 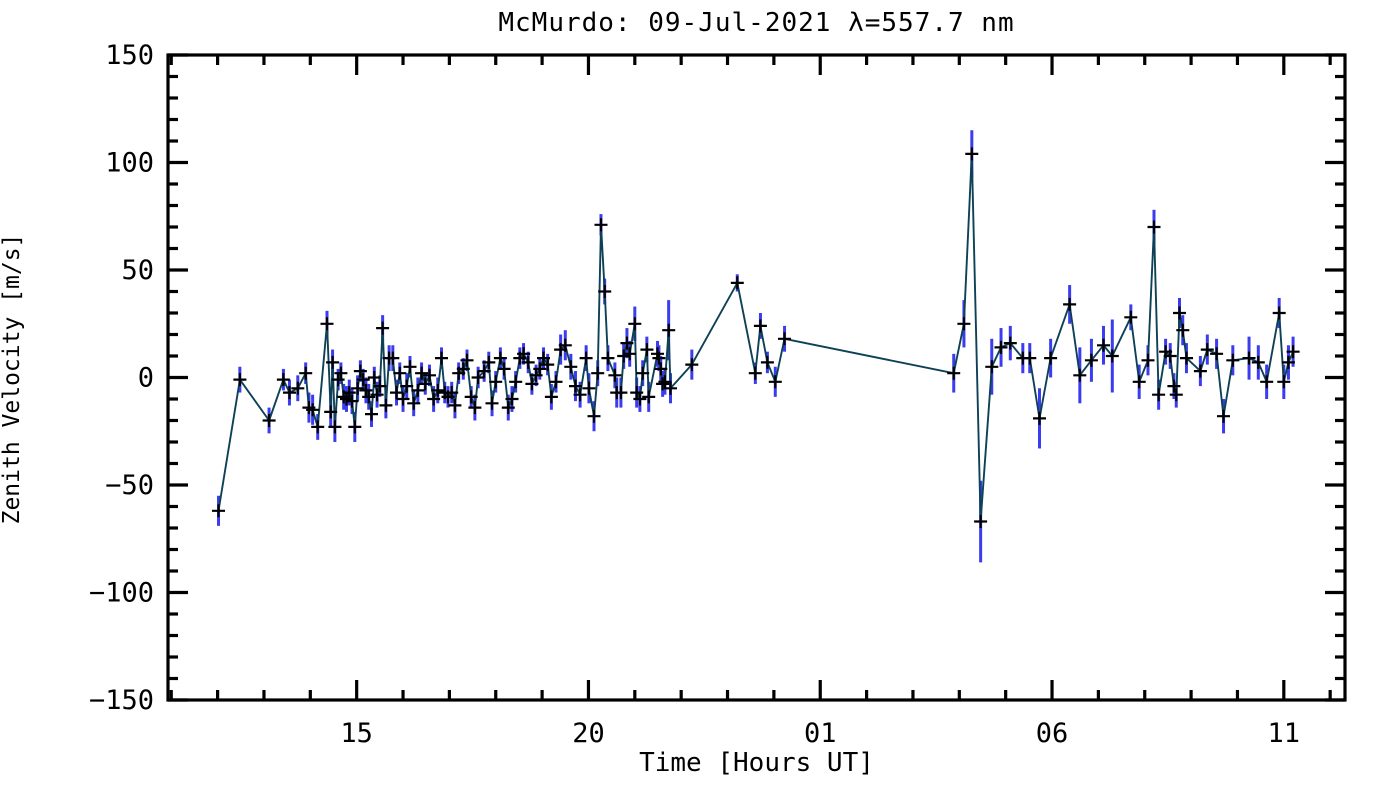 What do you see at coordinates (121, 700) in the screenshot?
I see `y-tick-label: −150` at bounding box center [121, 700].